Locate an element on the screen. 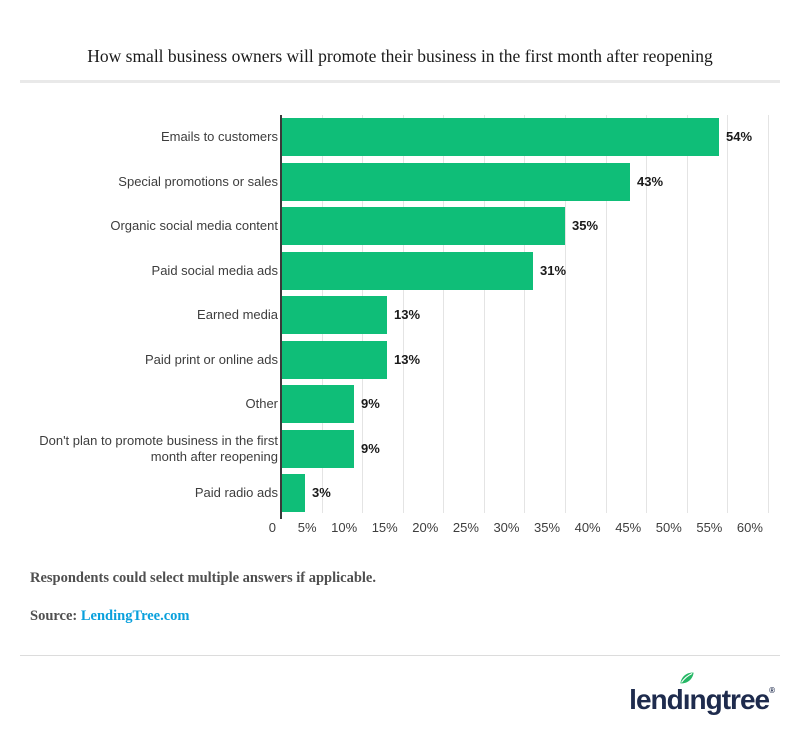 The width and height of the screenshot is (800, 738). category-label: Paid radio ads is located at coordinates (236, 493).